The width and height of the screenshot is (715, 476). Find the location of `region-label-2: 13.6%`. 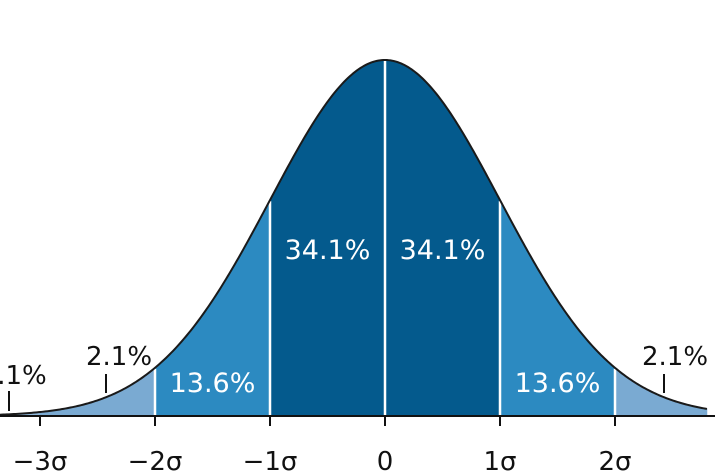

region-label-2: 13.6% is located at coordinates (213, 383).